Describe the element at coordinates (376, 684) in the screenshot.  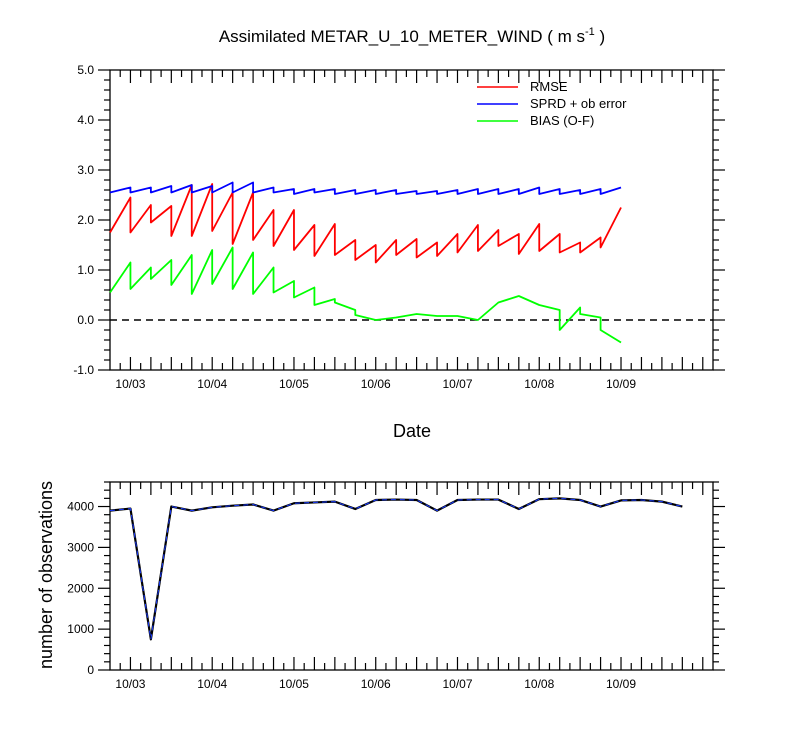
I see `bottom-x-tick-label: 10/06` at that location.